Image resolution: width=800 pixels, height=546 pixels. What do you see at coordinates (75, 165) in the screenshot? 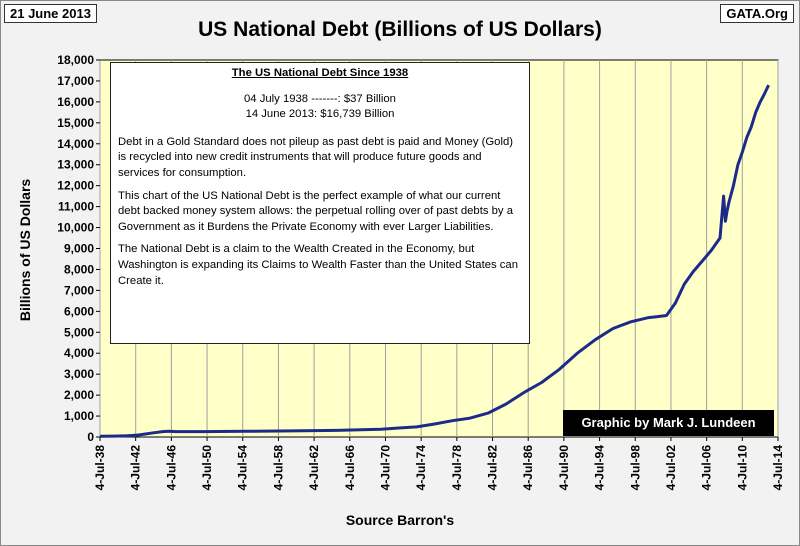
I see `y-tick-label: 13,000` at bounding box center [75, 165].